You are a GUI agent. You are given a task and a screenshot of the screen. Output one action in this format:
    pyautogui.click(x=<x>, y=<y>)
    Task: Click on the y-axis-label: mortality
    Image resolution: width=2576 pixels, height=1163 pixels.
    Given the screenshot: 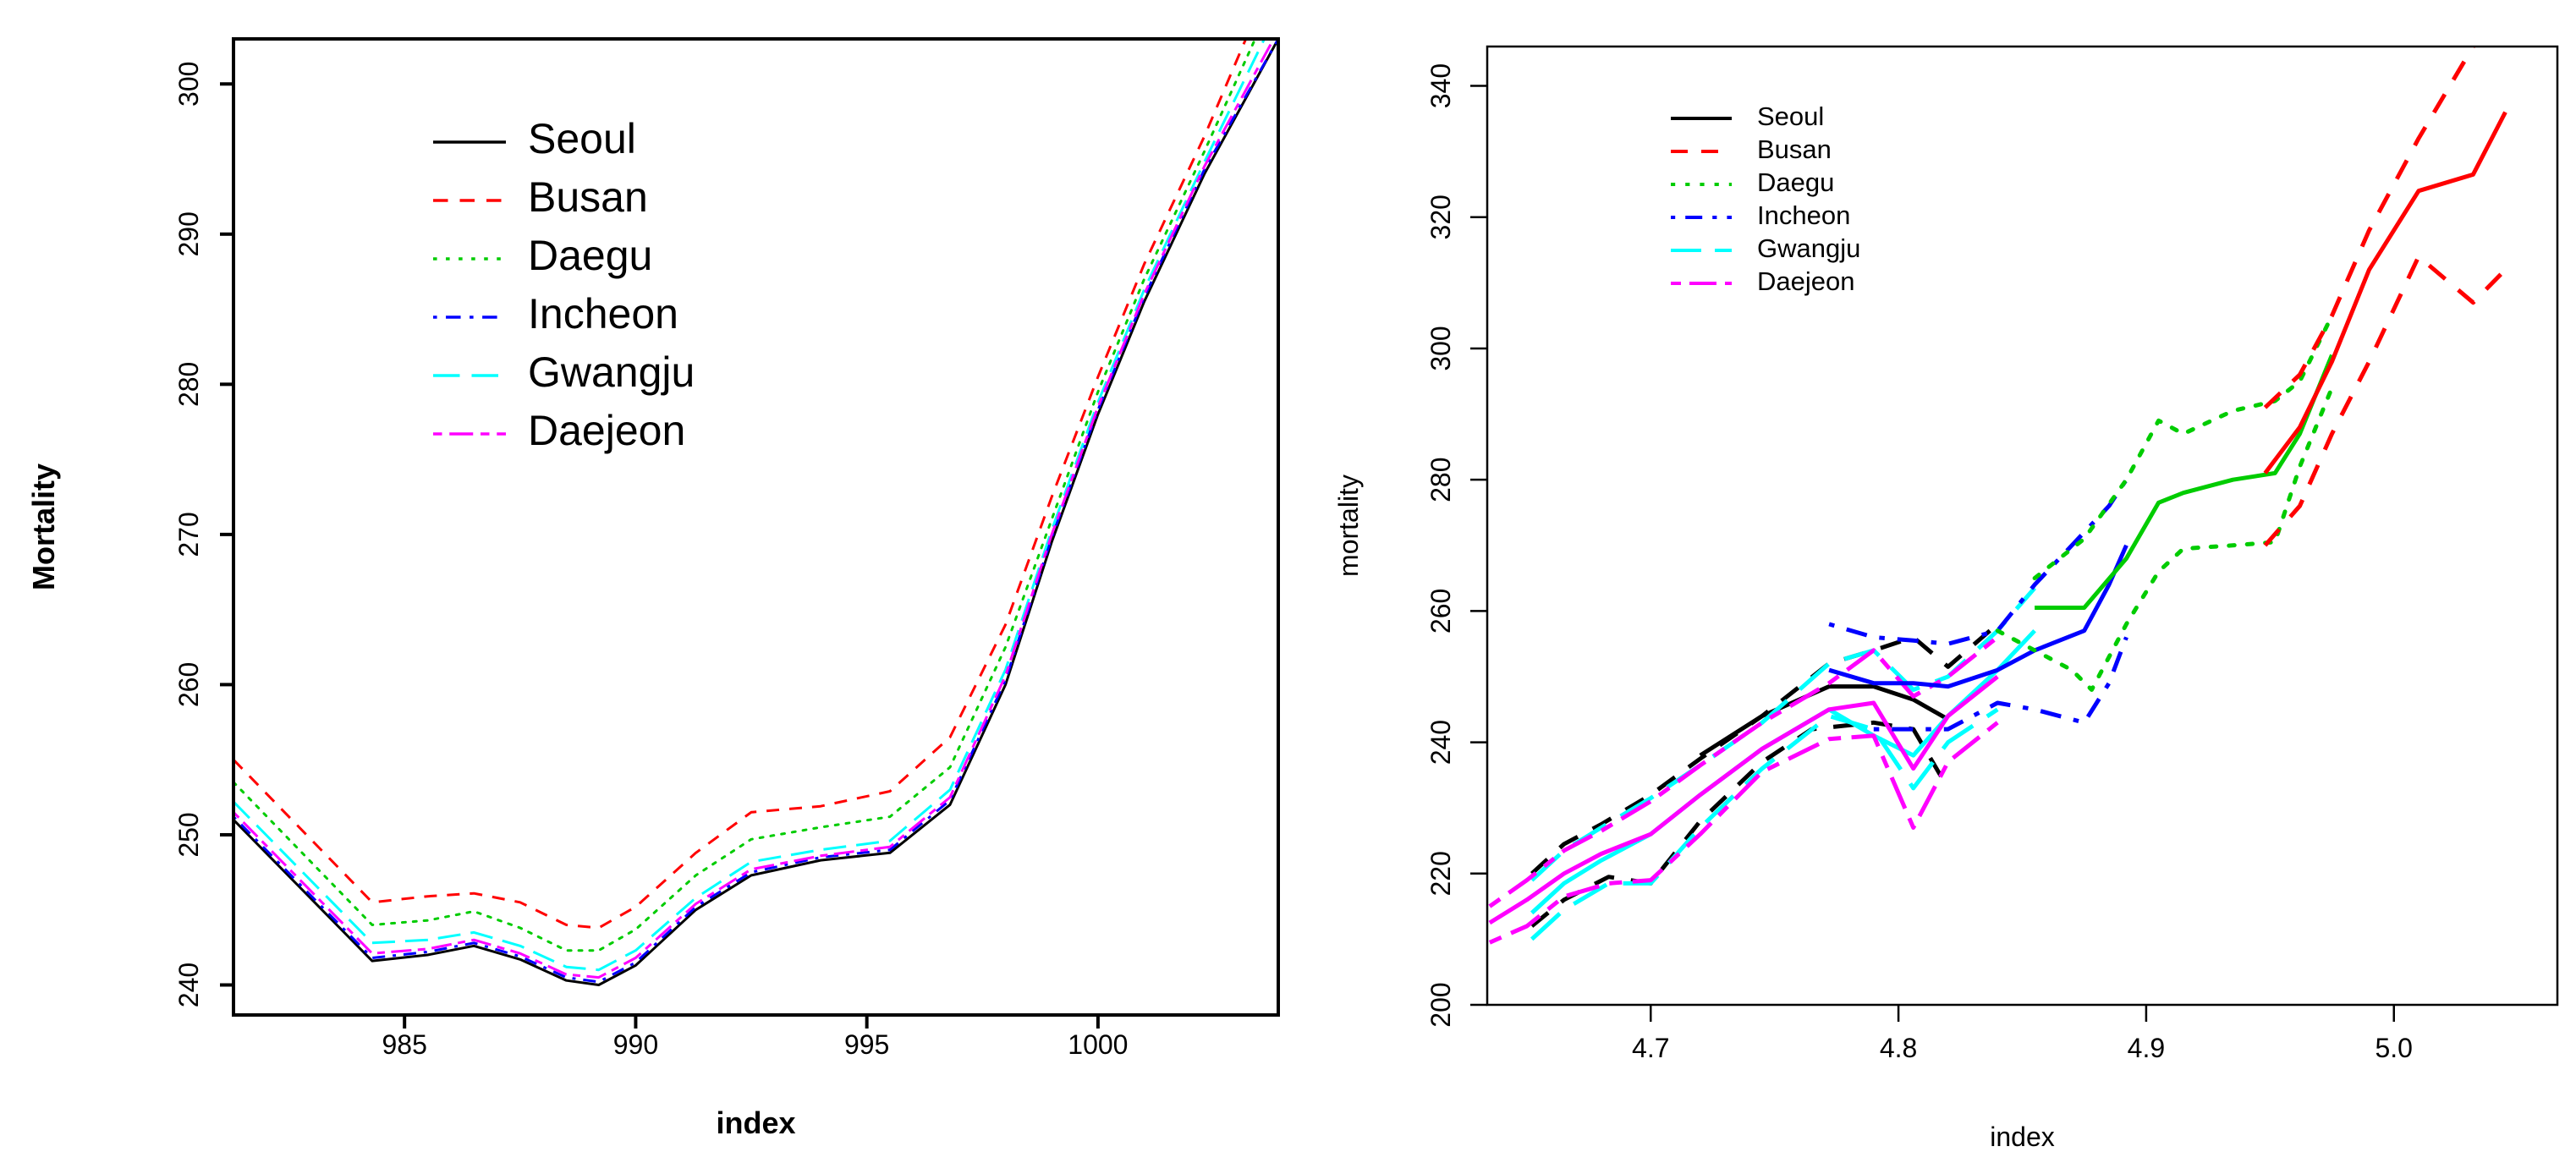 What is the action you would take?
    pyautogui.click(x=1348, y=526)
    